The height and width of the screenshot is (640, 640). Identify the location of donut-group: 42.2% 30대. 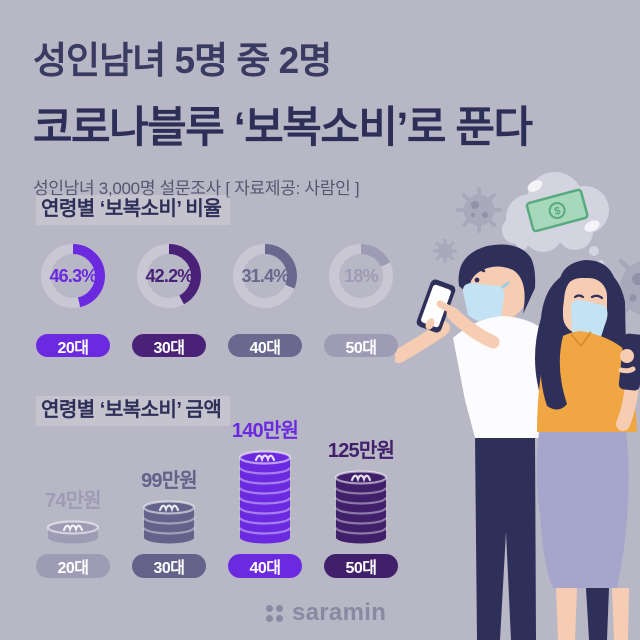
(169, 298).